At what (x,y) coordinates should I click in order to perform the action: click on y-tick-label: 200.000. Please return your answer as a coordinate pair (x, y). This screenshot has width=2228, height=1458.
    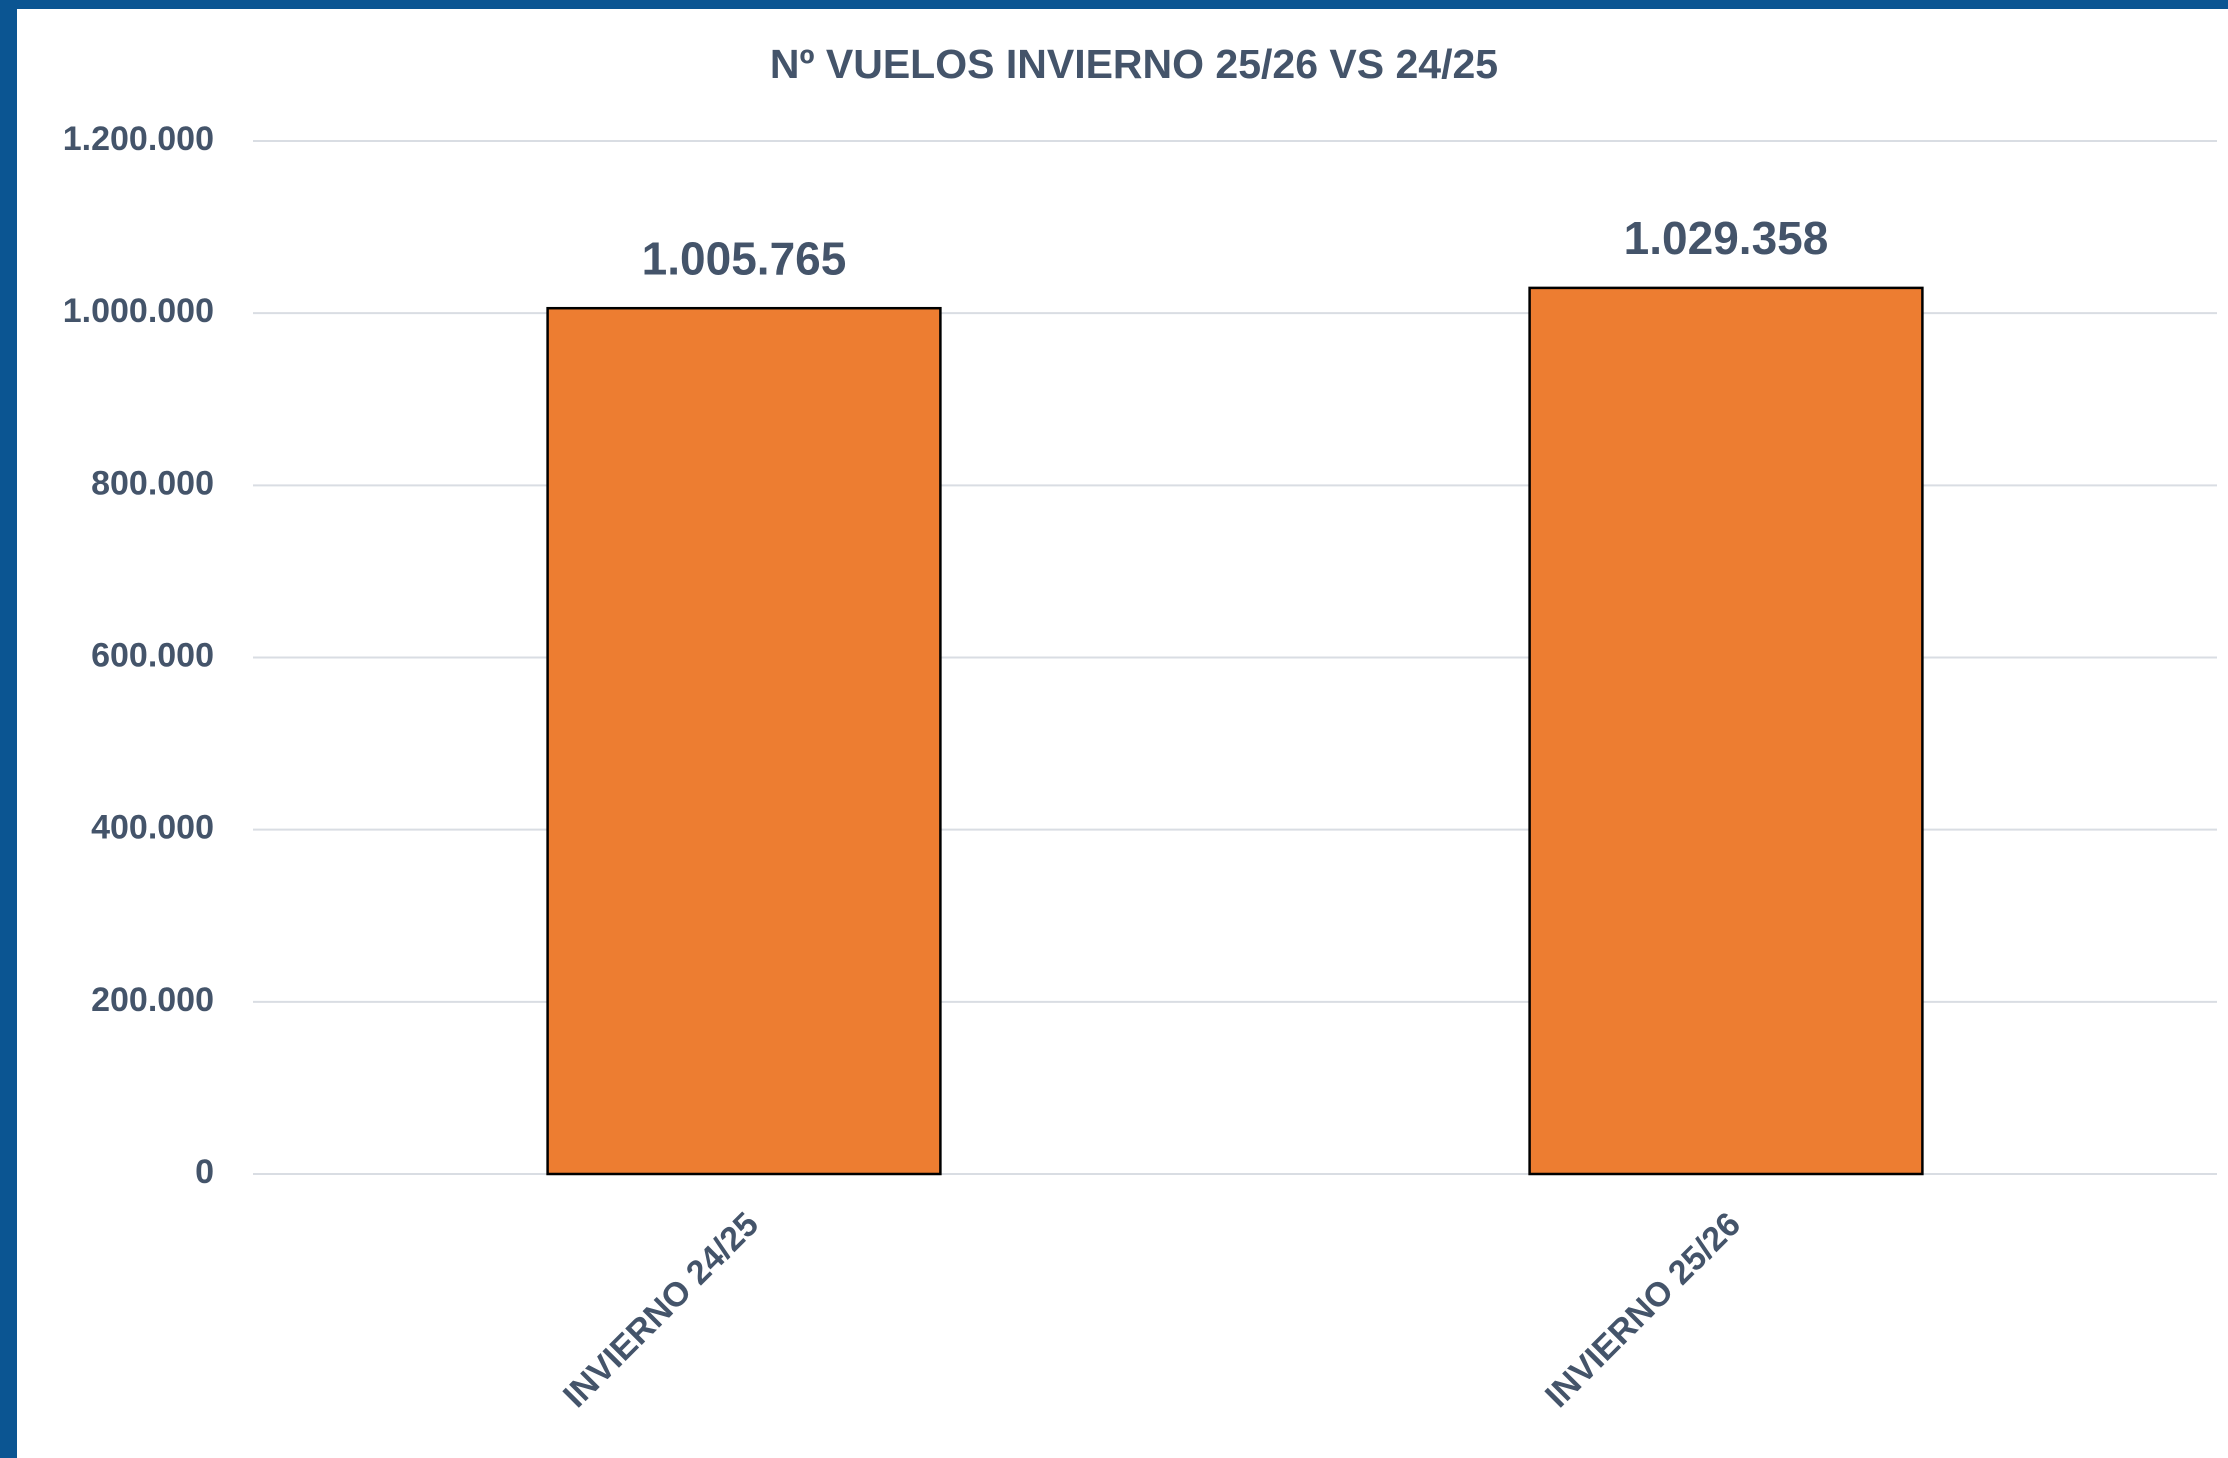
    Looking at the image, I should click on (152, 1000).